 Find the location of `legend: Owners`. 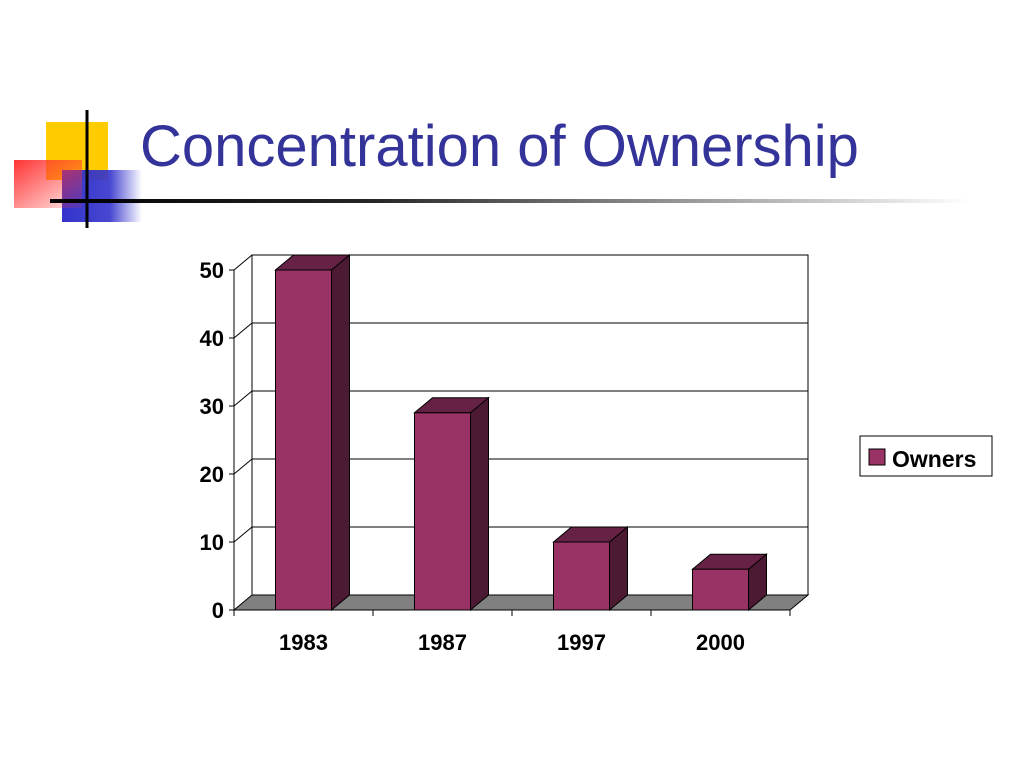

legend: Owners is located at coordinates (926, 456).